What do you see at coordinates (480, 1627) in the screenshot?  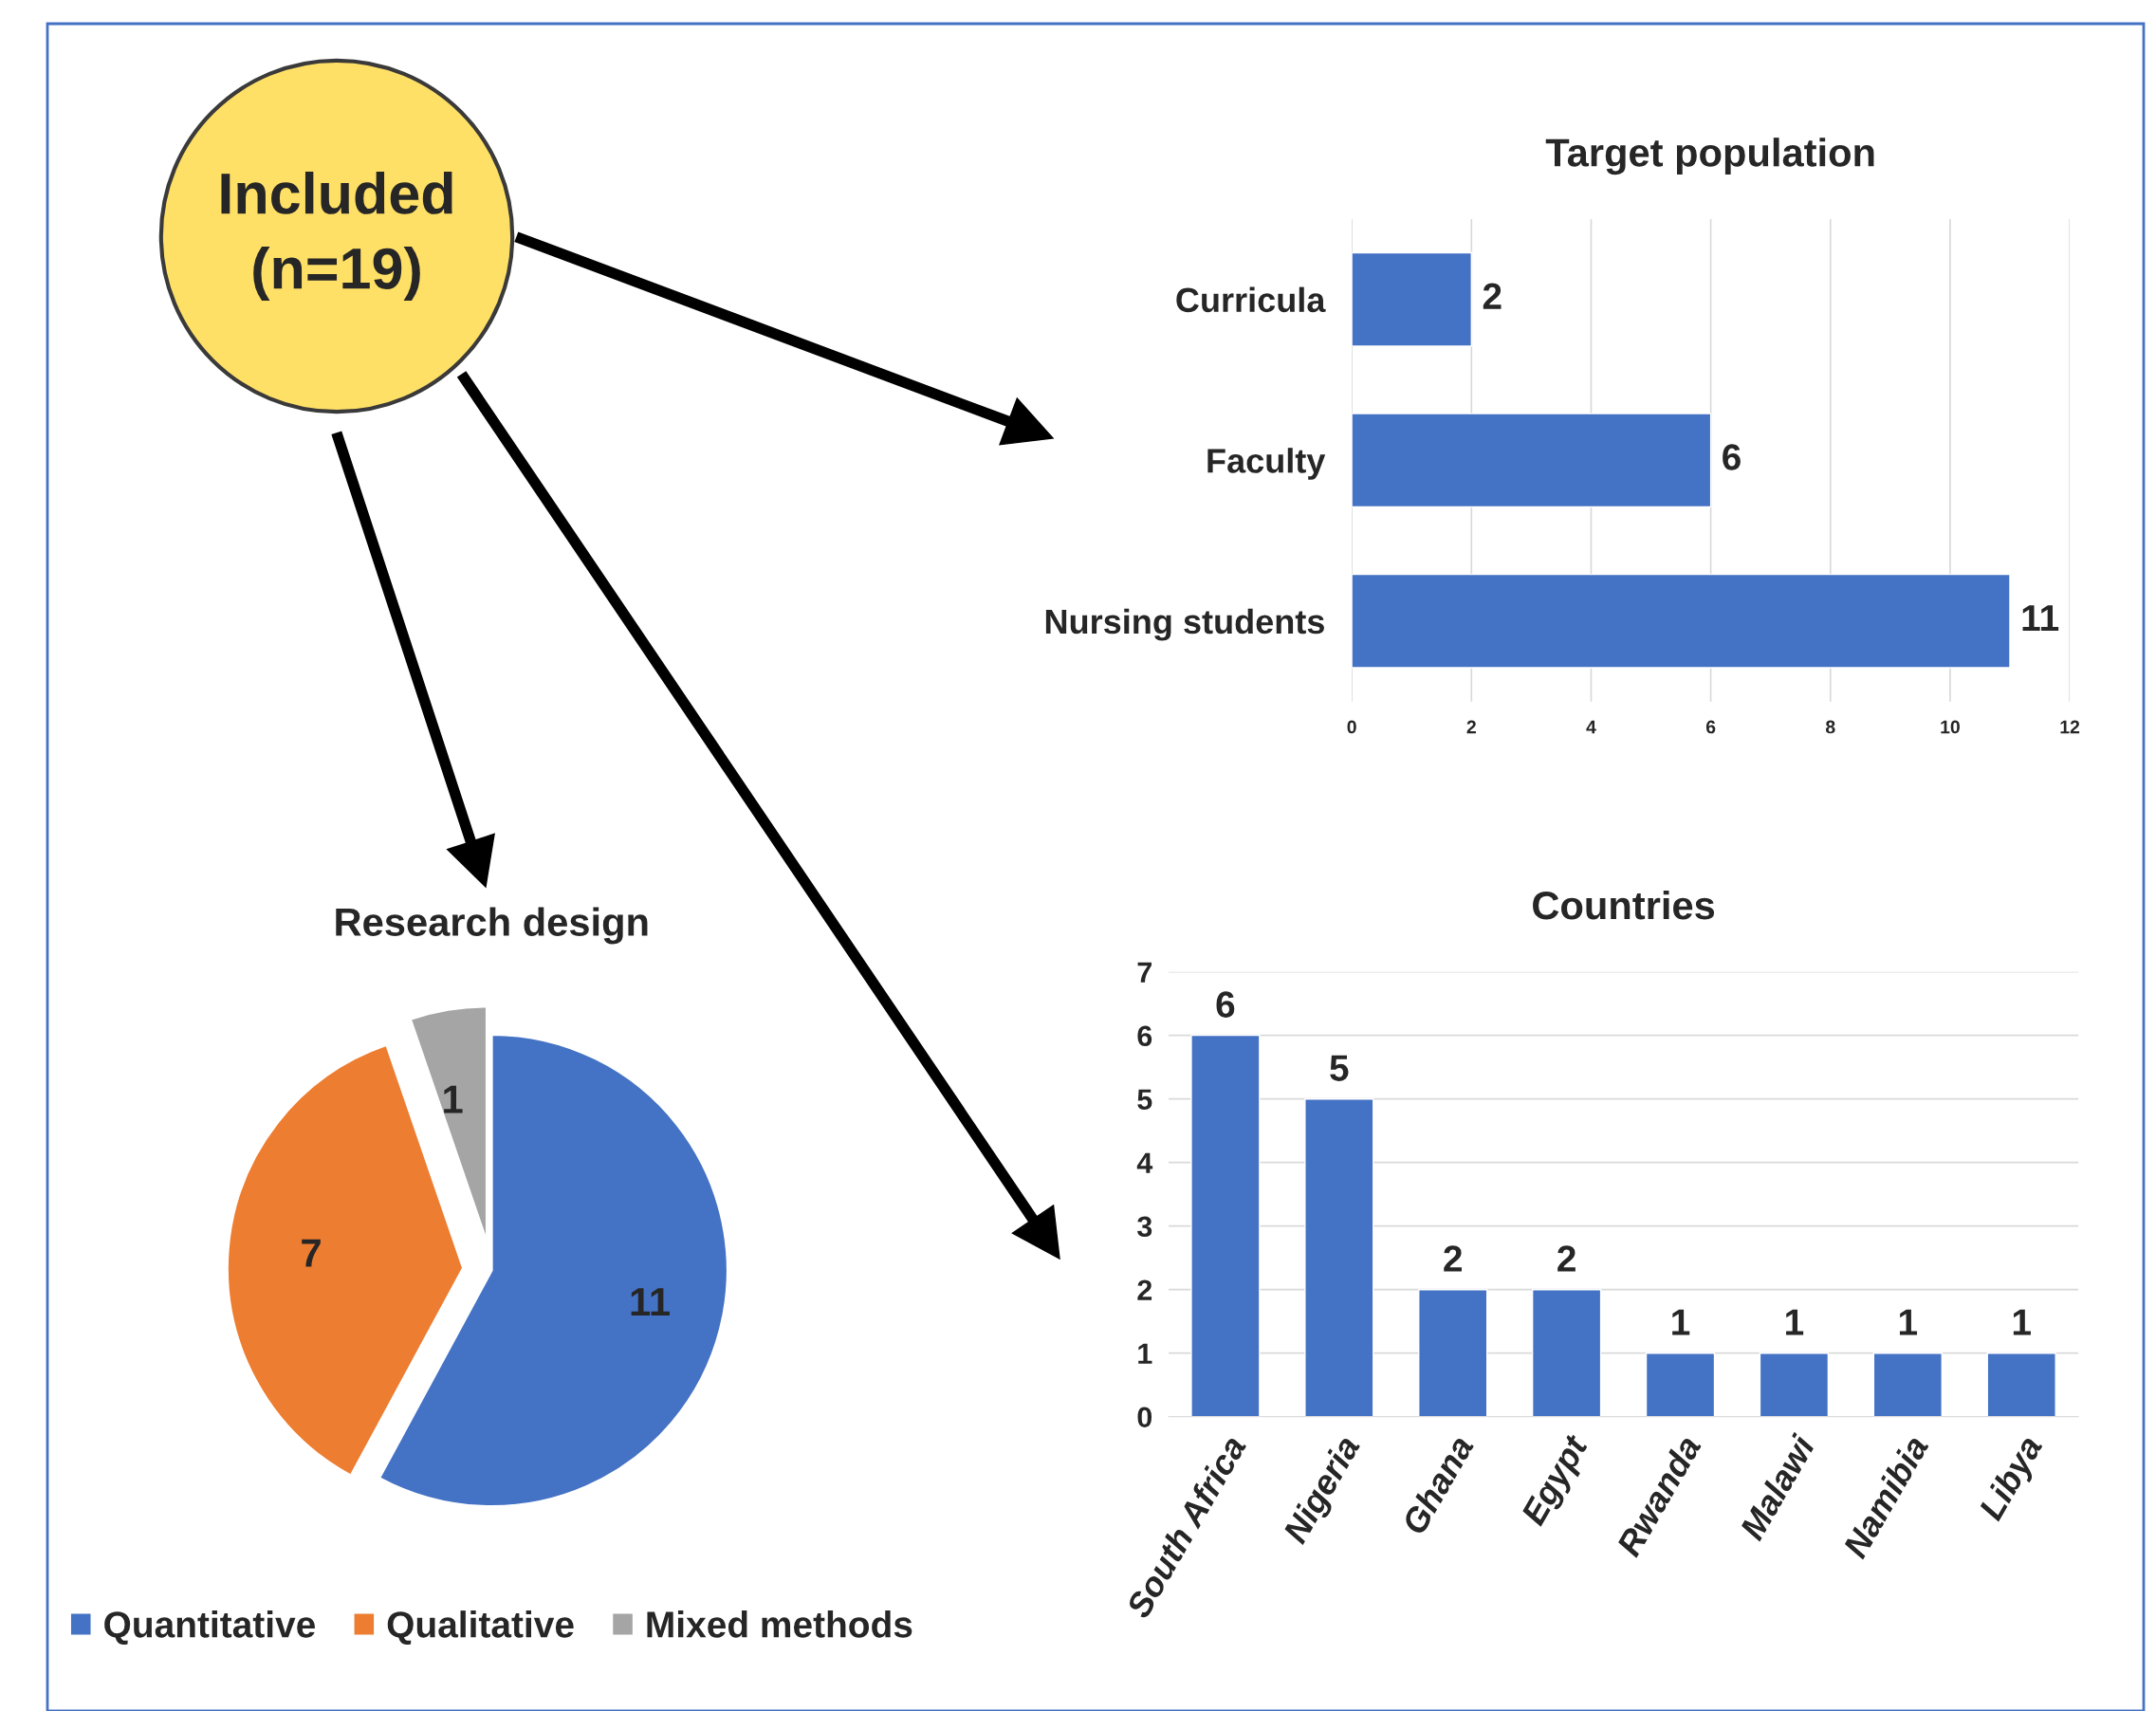 I see `legend-label: Qualitative` at bounding box center [480, 1627].